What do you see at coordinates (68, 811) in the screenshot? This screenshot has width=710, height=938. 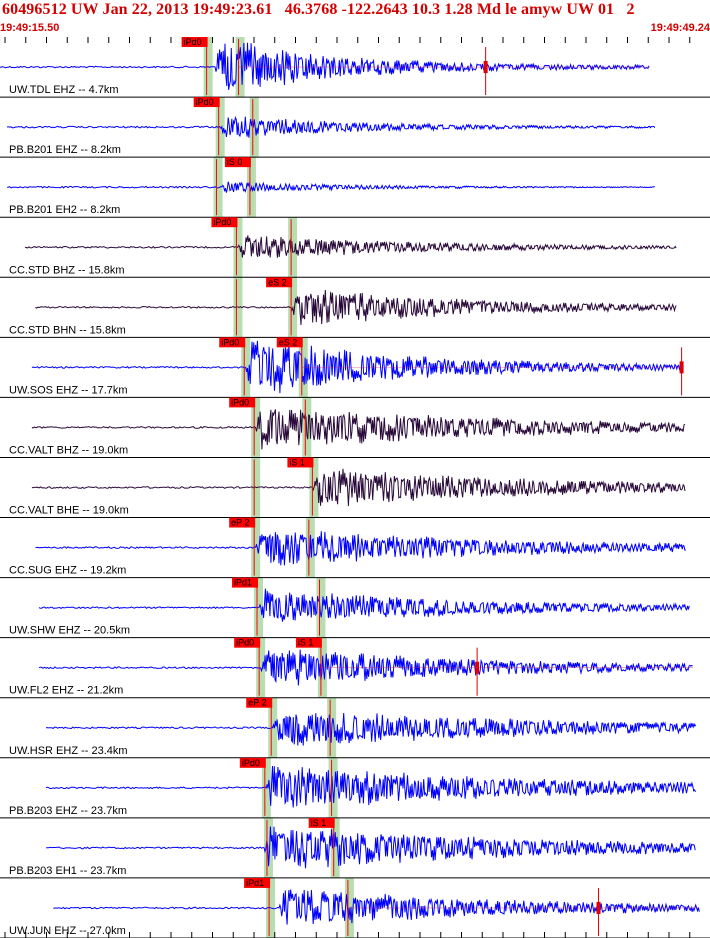 I see `station-label-12: PB.B203 EHZ -- 23.7km` at bounding box center [68, 811].